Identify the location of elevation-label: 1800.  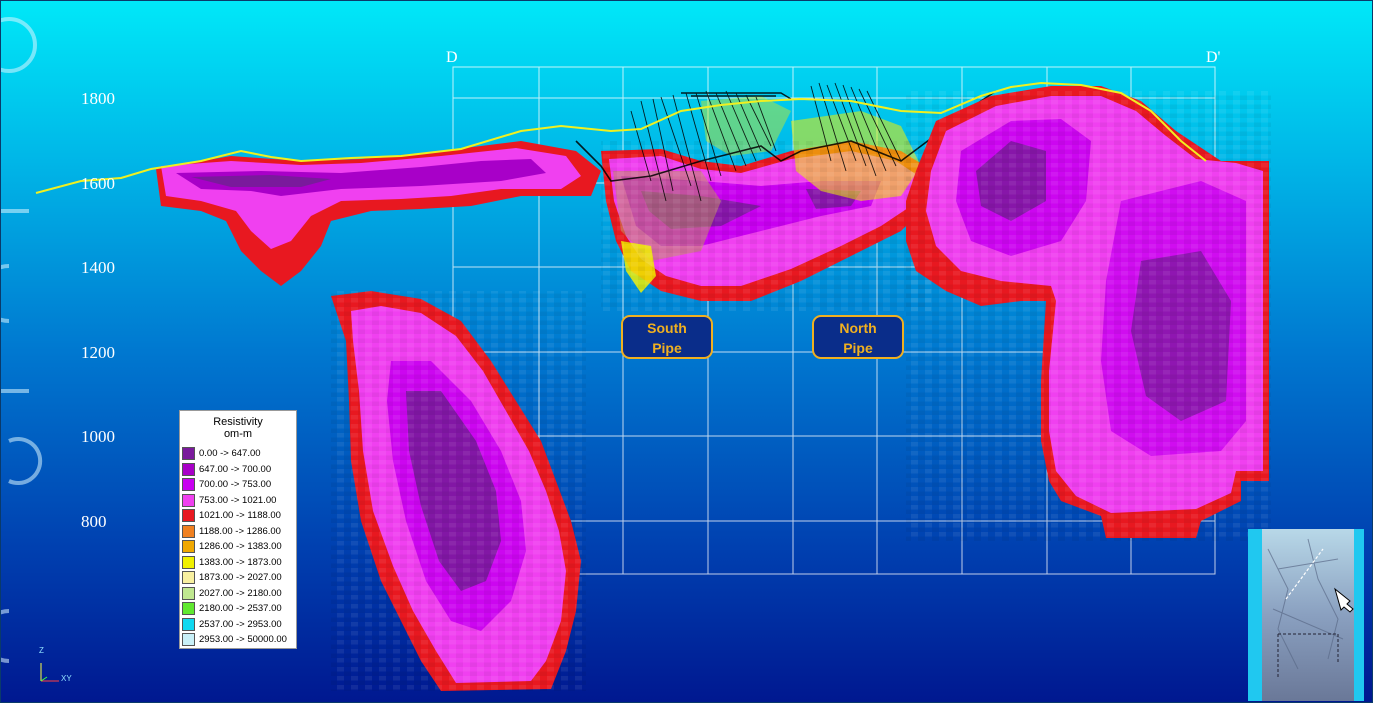
(98, 98).